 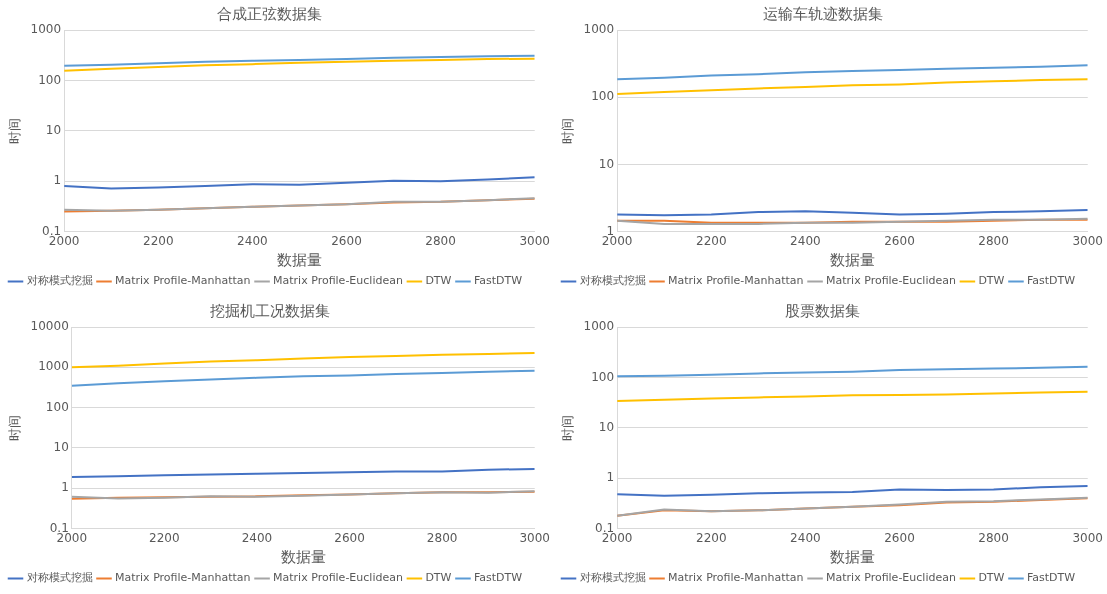 I want to click on chart-title: 运输车轨迹数据集, so click(x=822, y=13).